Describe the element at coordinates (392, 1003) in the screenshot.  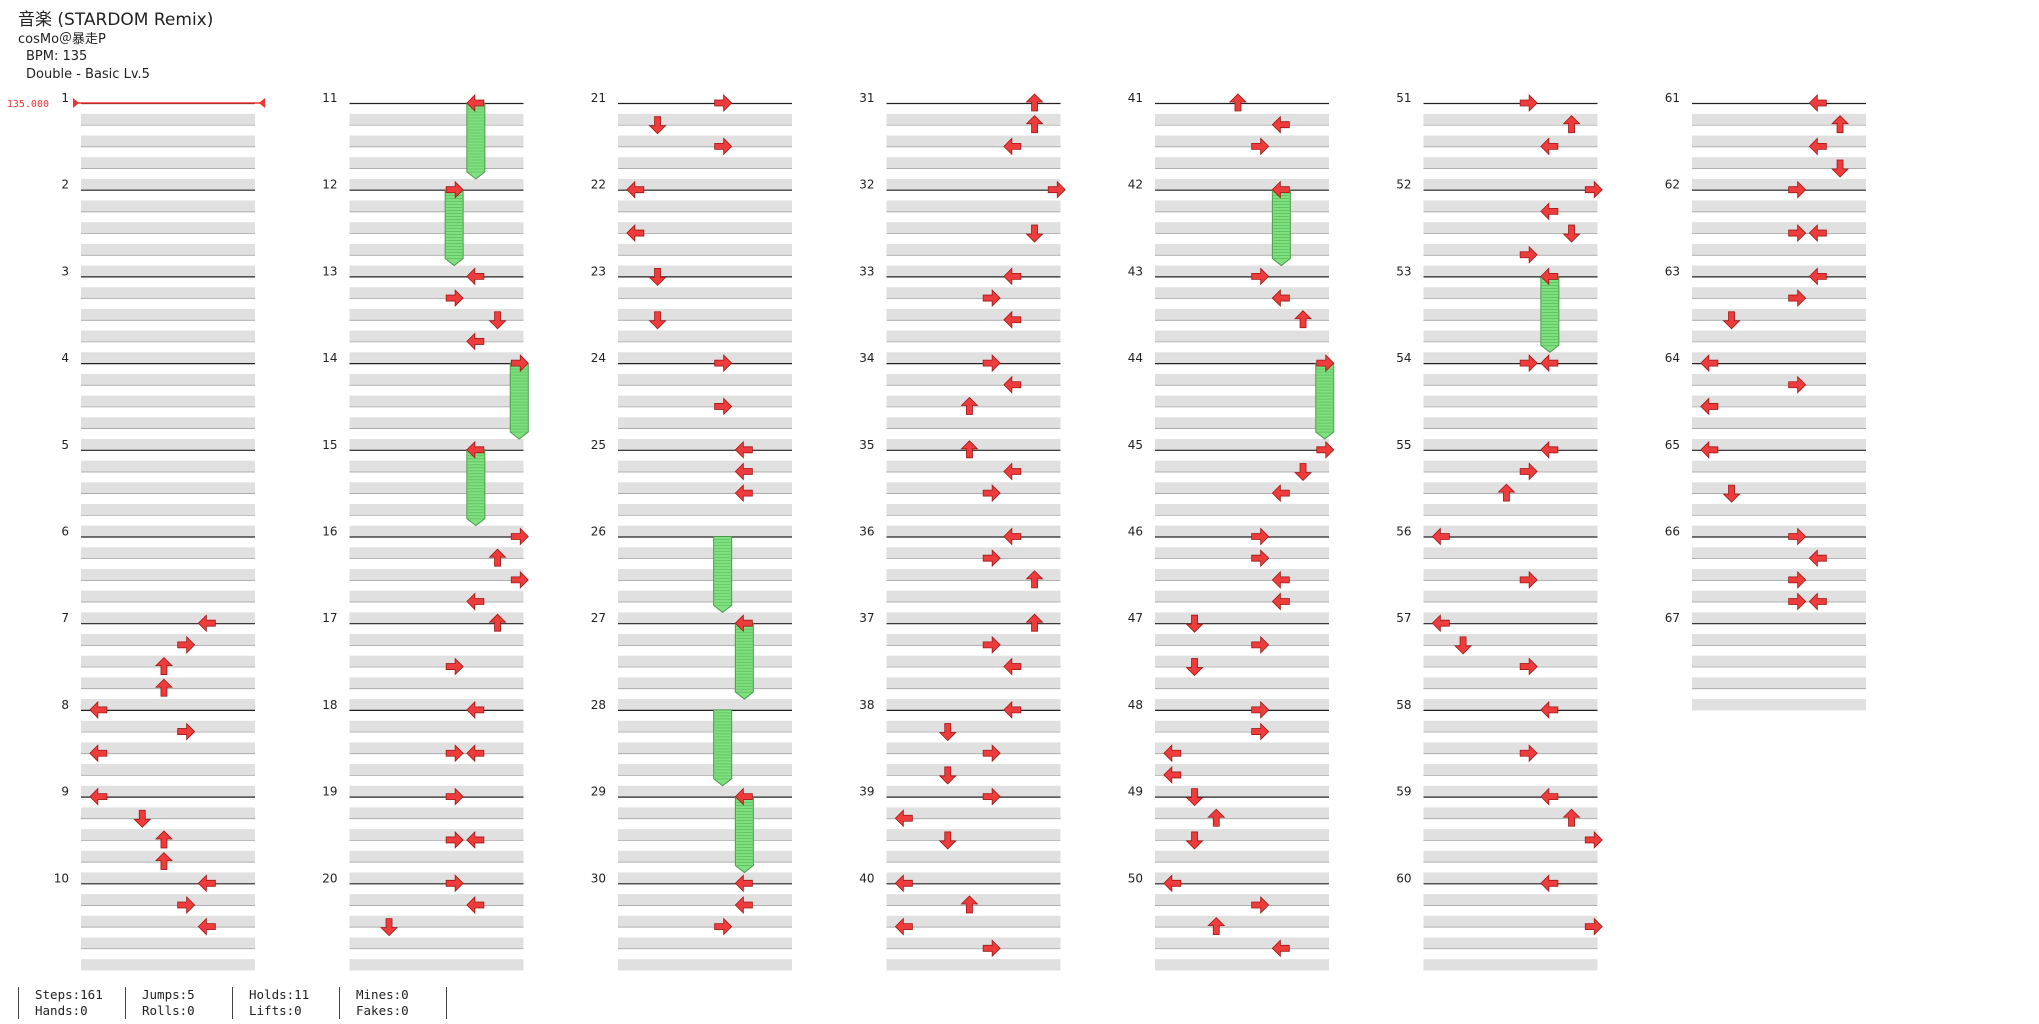
I see `stat-column: Mines:0 Fakes:0` at that location.